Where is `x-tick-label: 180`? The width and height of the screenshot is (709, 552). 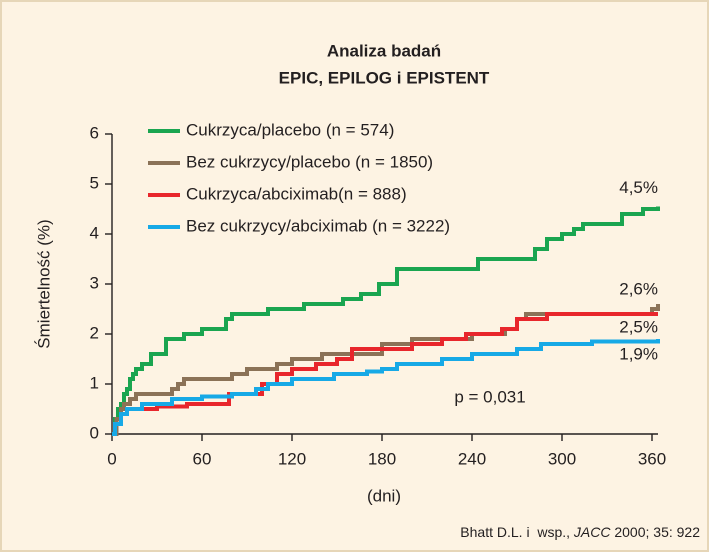
x-tick-label: 180 is located at coordinates (382, 458).